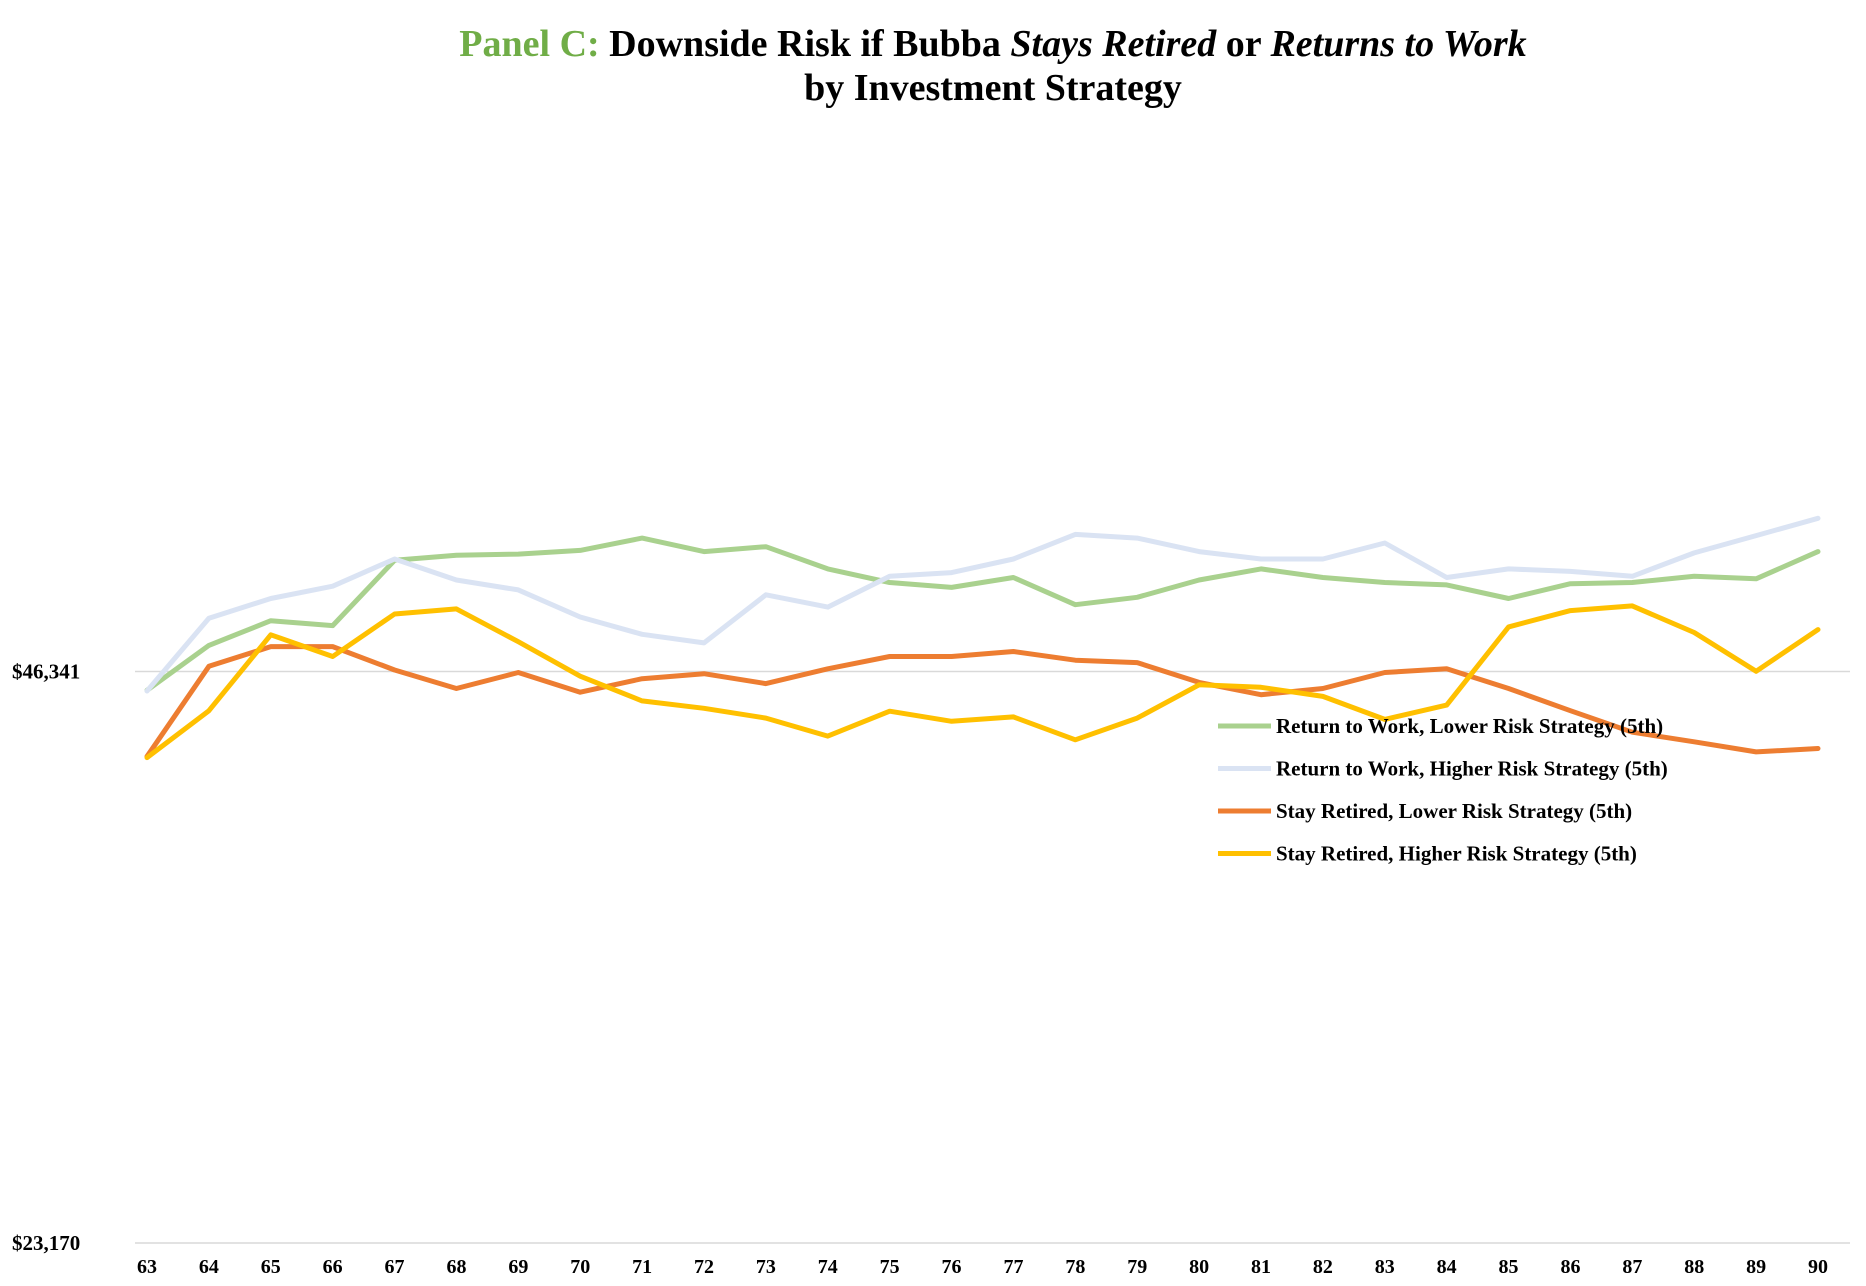 Image resolution: width=1866 pixels, height=1286 pixels. I want to click on x-tick-label: 66, so click(333, 1267).